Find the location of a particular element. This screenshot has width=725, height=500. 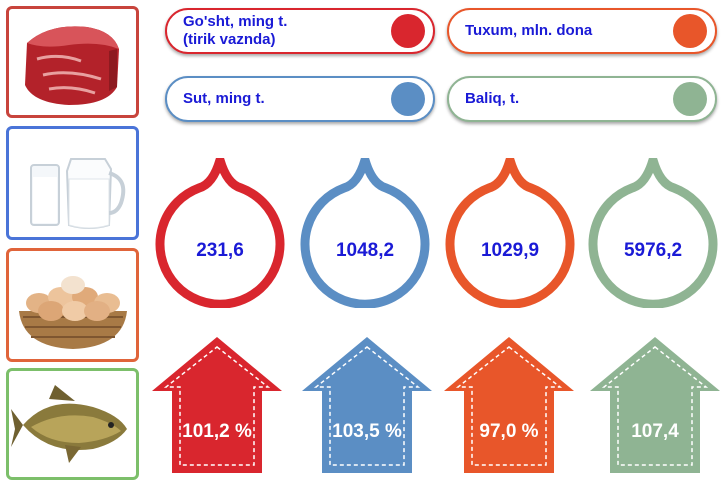

volume-badge-fish: 5976,2 is located at coordinates (653, 233).